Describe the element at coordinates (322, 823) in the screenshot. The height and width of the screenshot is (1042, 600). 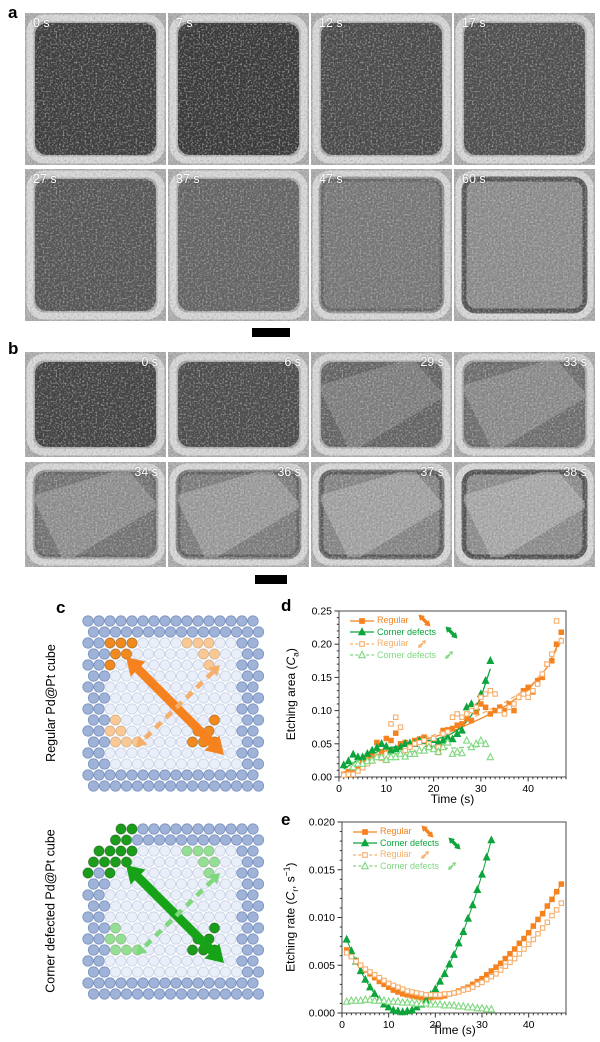
I see `svg-text: 0.020` at that location.